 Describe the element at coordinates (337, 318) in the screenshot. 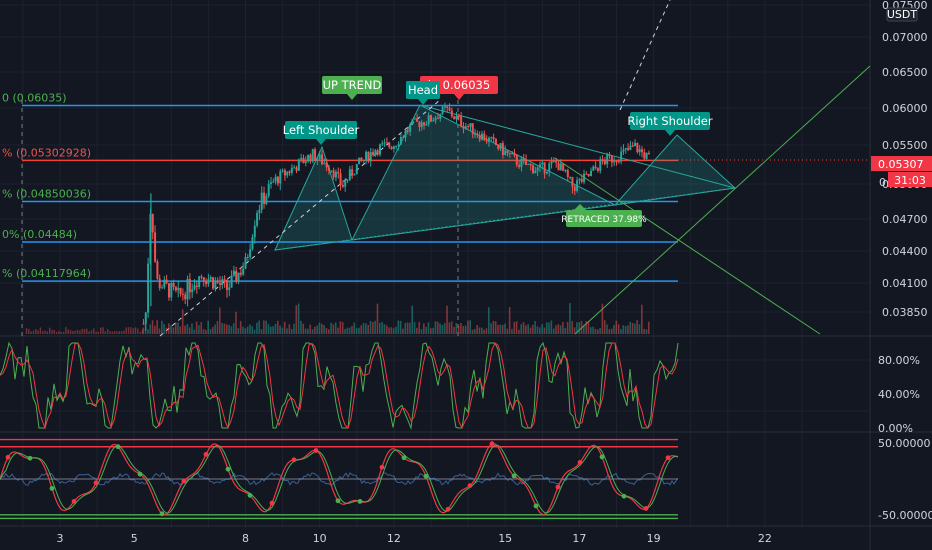

I see `volume-bars` at that location.